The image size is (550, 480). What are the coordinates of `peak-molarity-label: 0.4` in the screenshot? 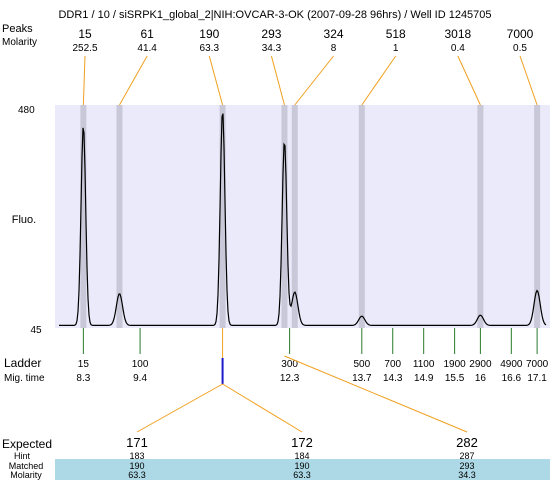 It's located at (458, 48).